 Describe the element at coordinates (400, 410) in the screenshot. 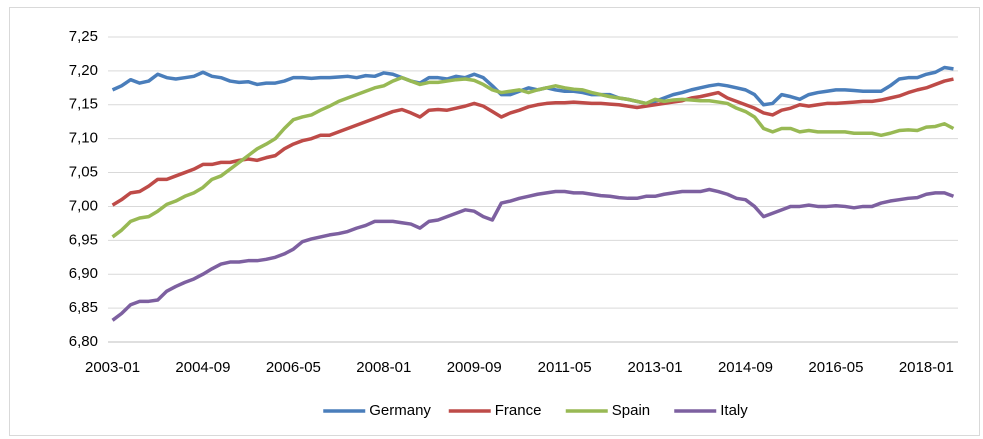

I see `legend-label: Germany` at that location.